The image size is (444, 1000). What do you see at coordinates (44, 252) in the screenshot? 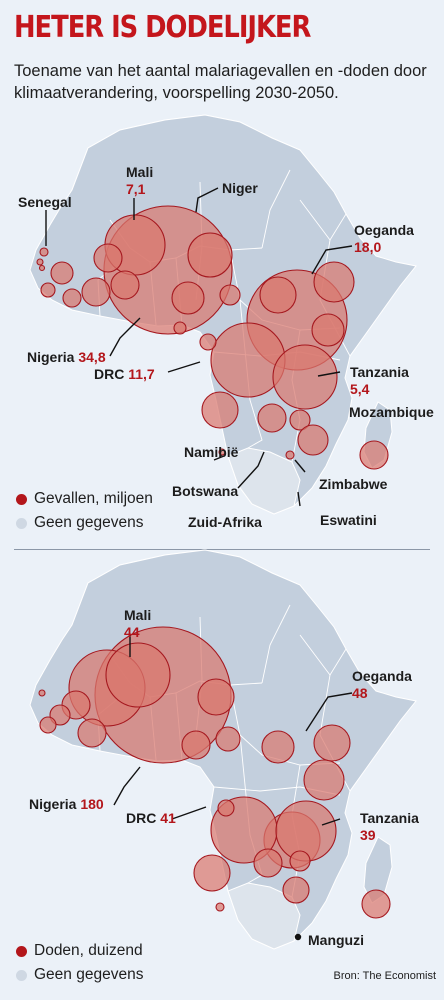
I see `bubble-senegal-a` at bounding box center [44, 252].